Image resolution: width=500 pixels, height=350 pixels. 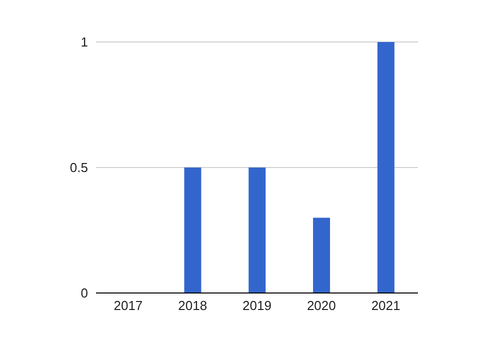 What do you see at coordinates (193, 306) in the screenshot?
I see `x-tick-label: 2018` at bounding box center [193, 306].